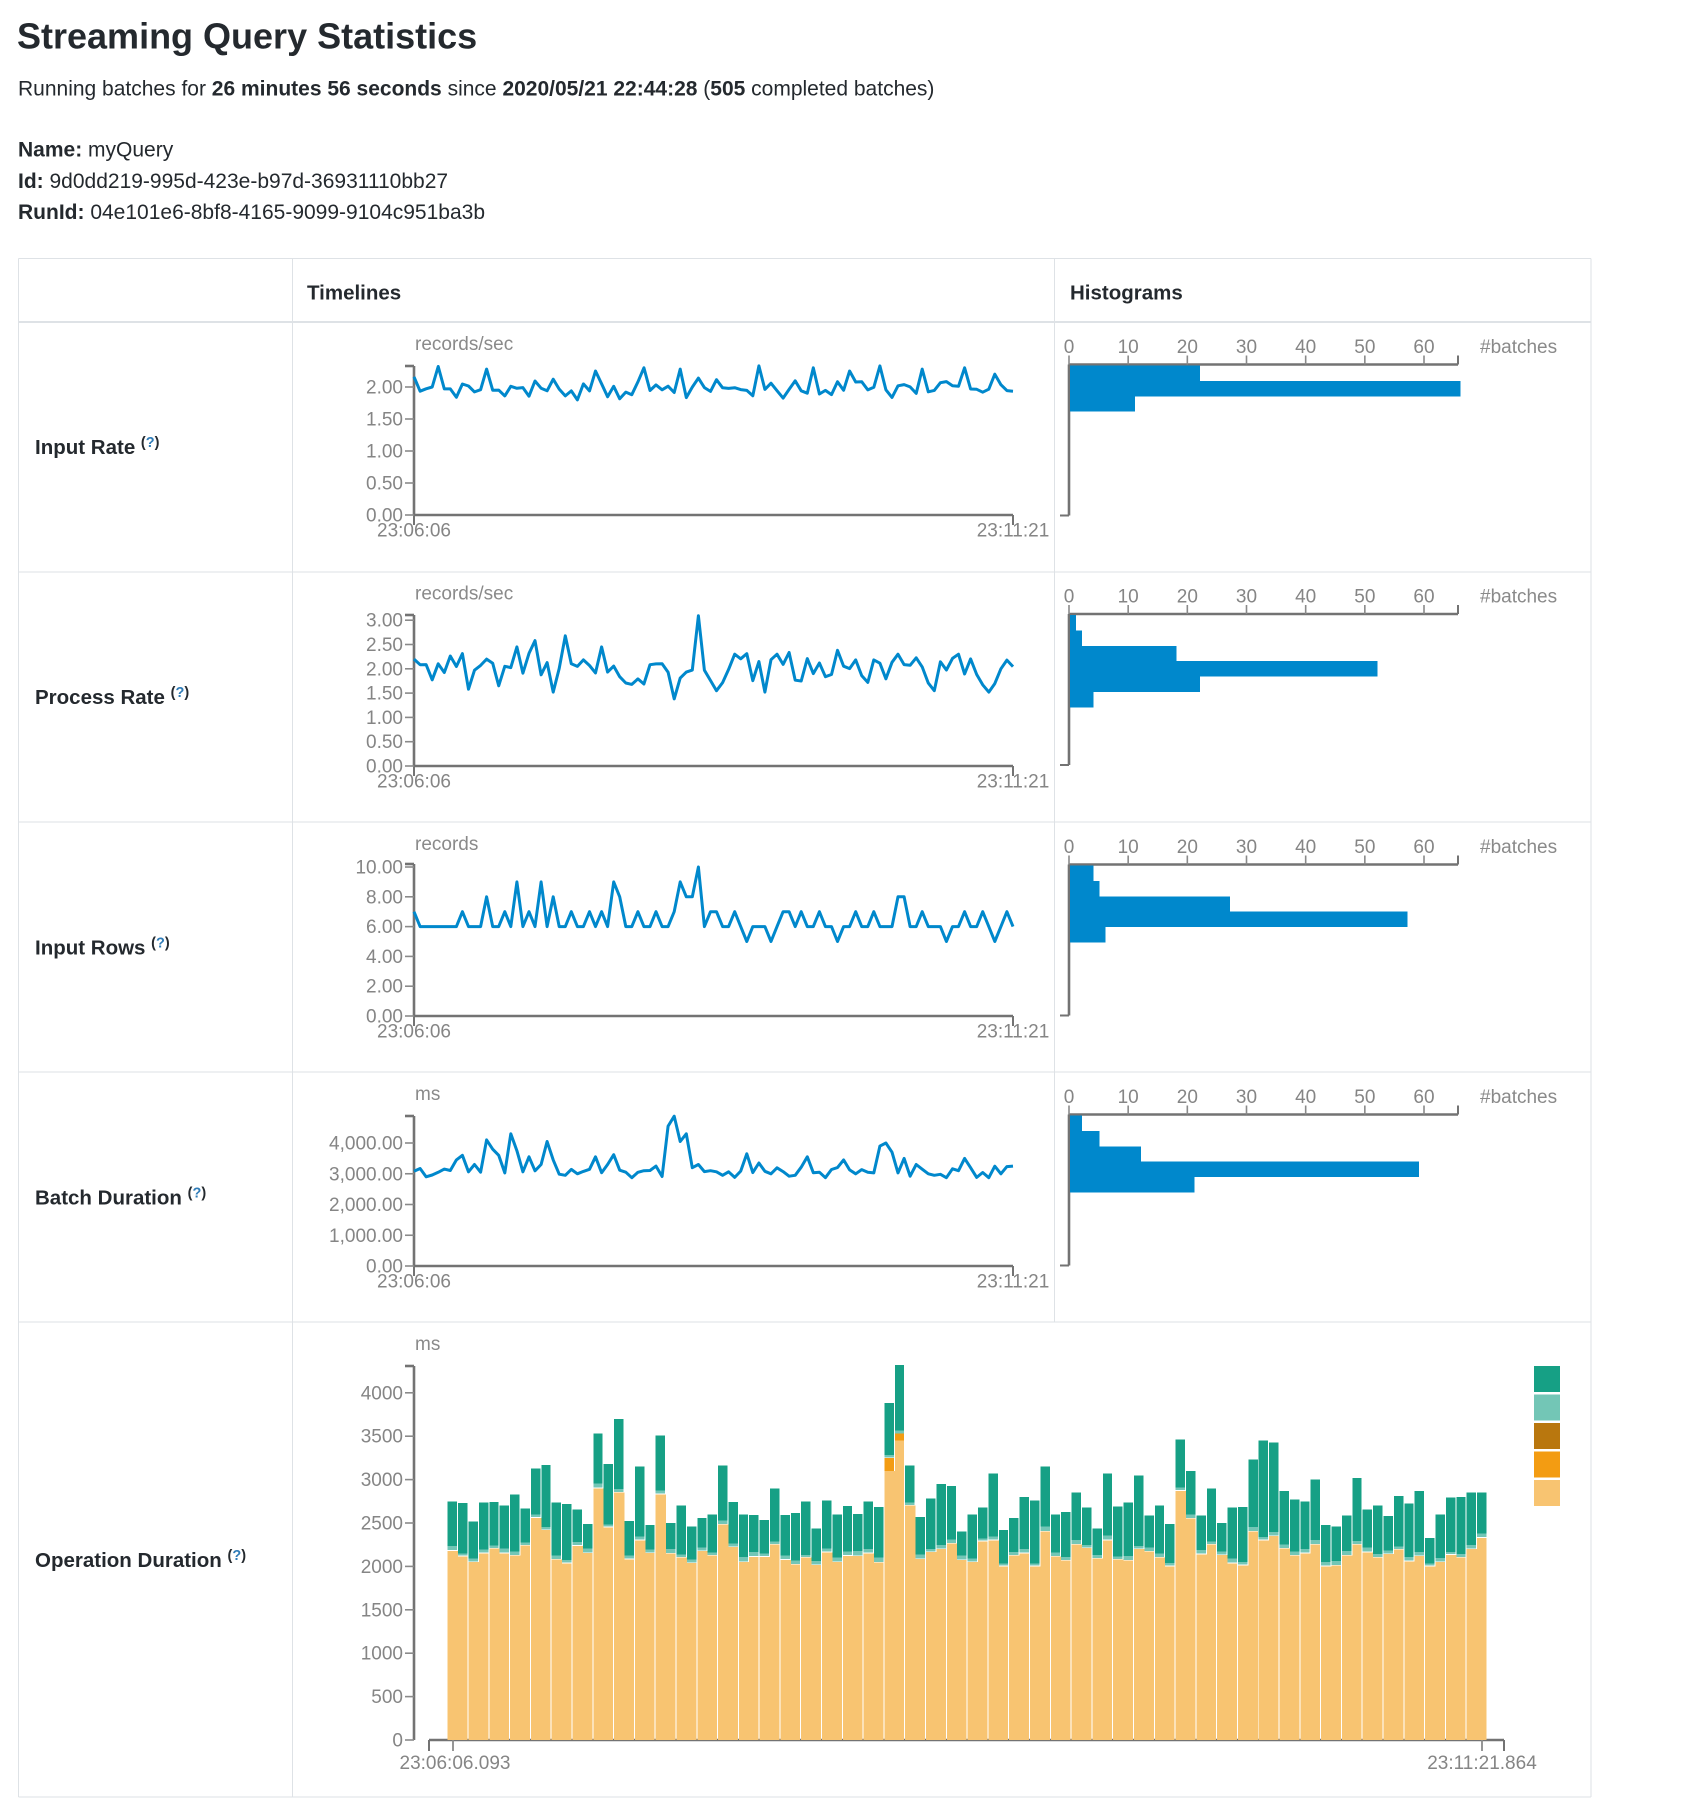 The height and width of the screenshot is (1820, 1693). What do you see at coordinates (384, 621) in the screenshot?
I see `svg-text: 3.00` at bounding box center [384, 621].